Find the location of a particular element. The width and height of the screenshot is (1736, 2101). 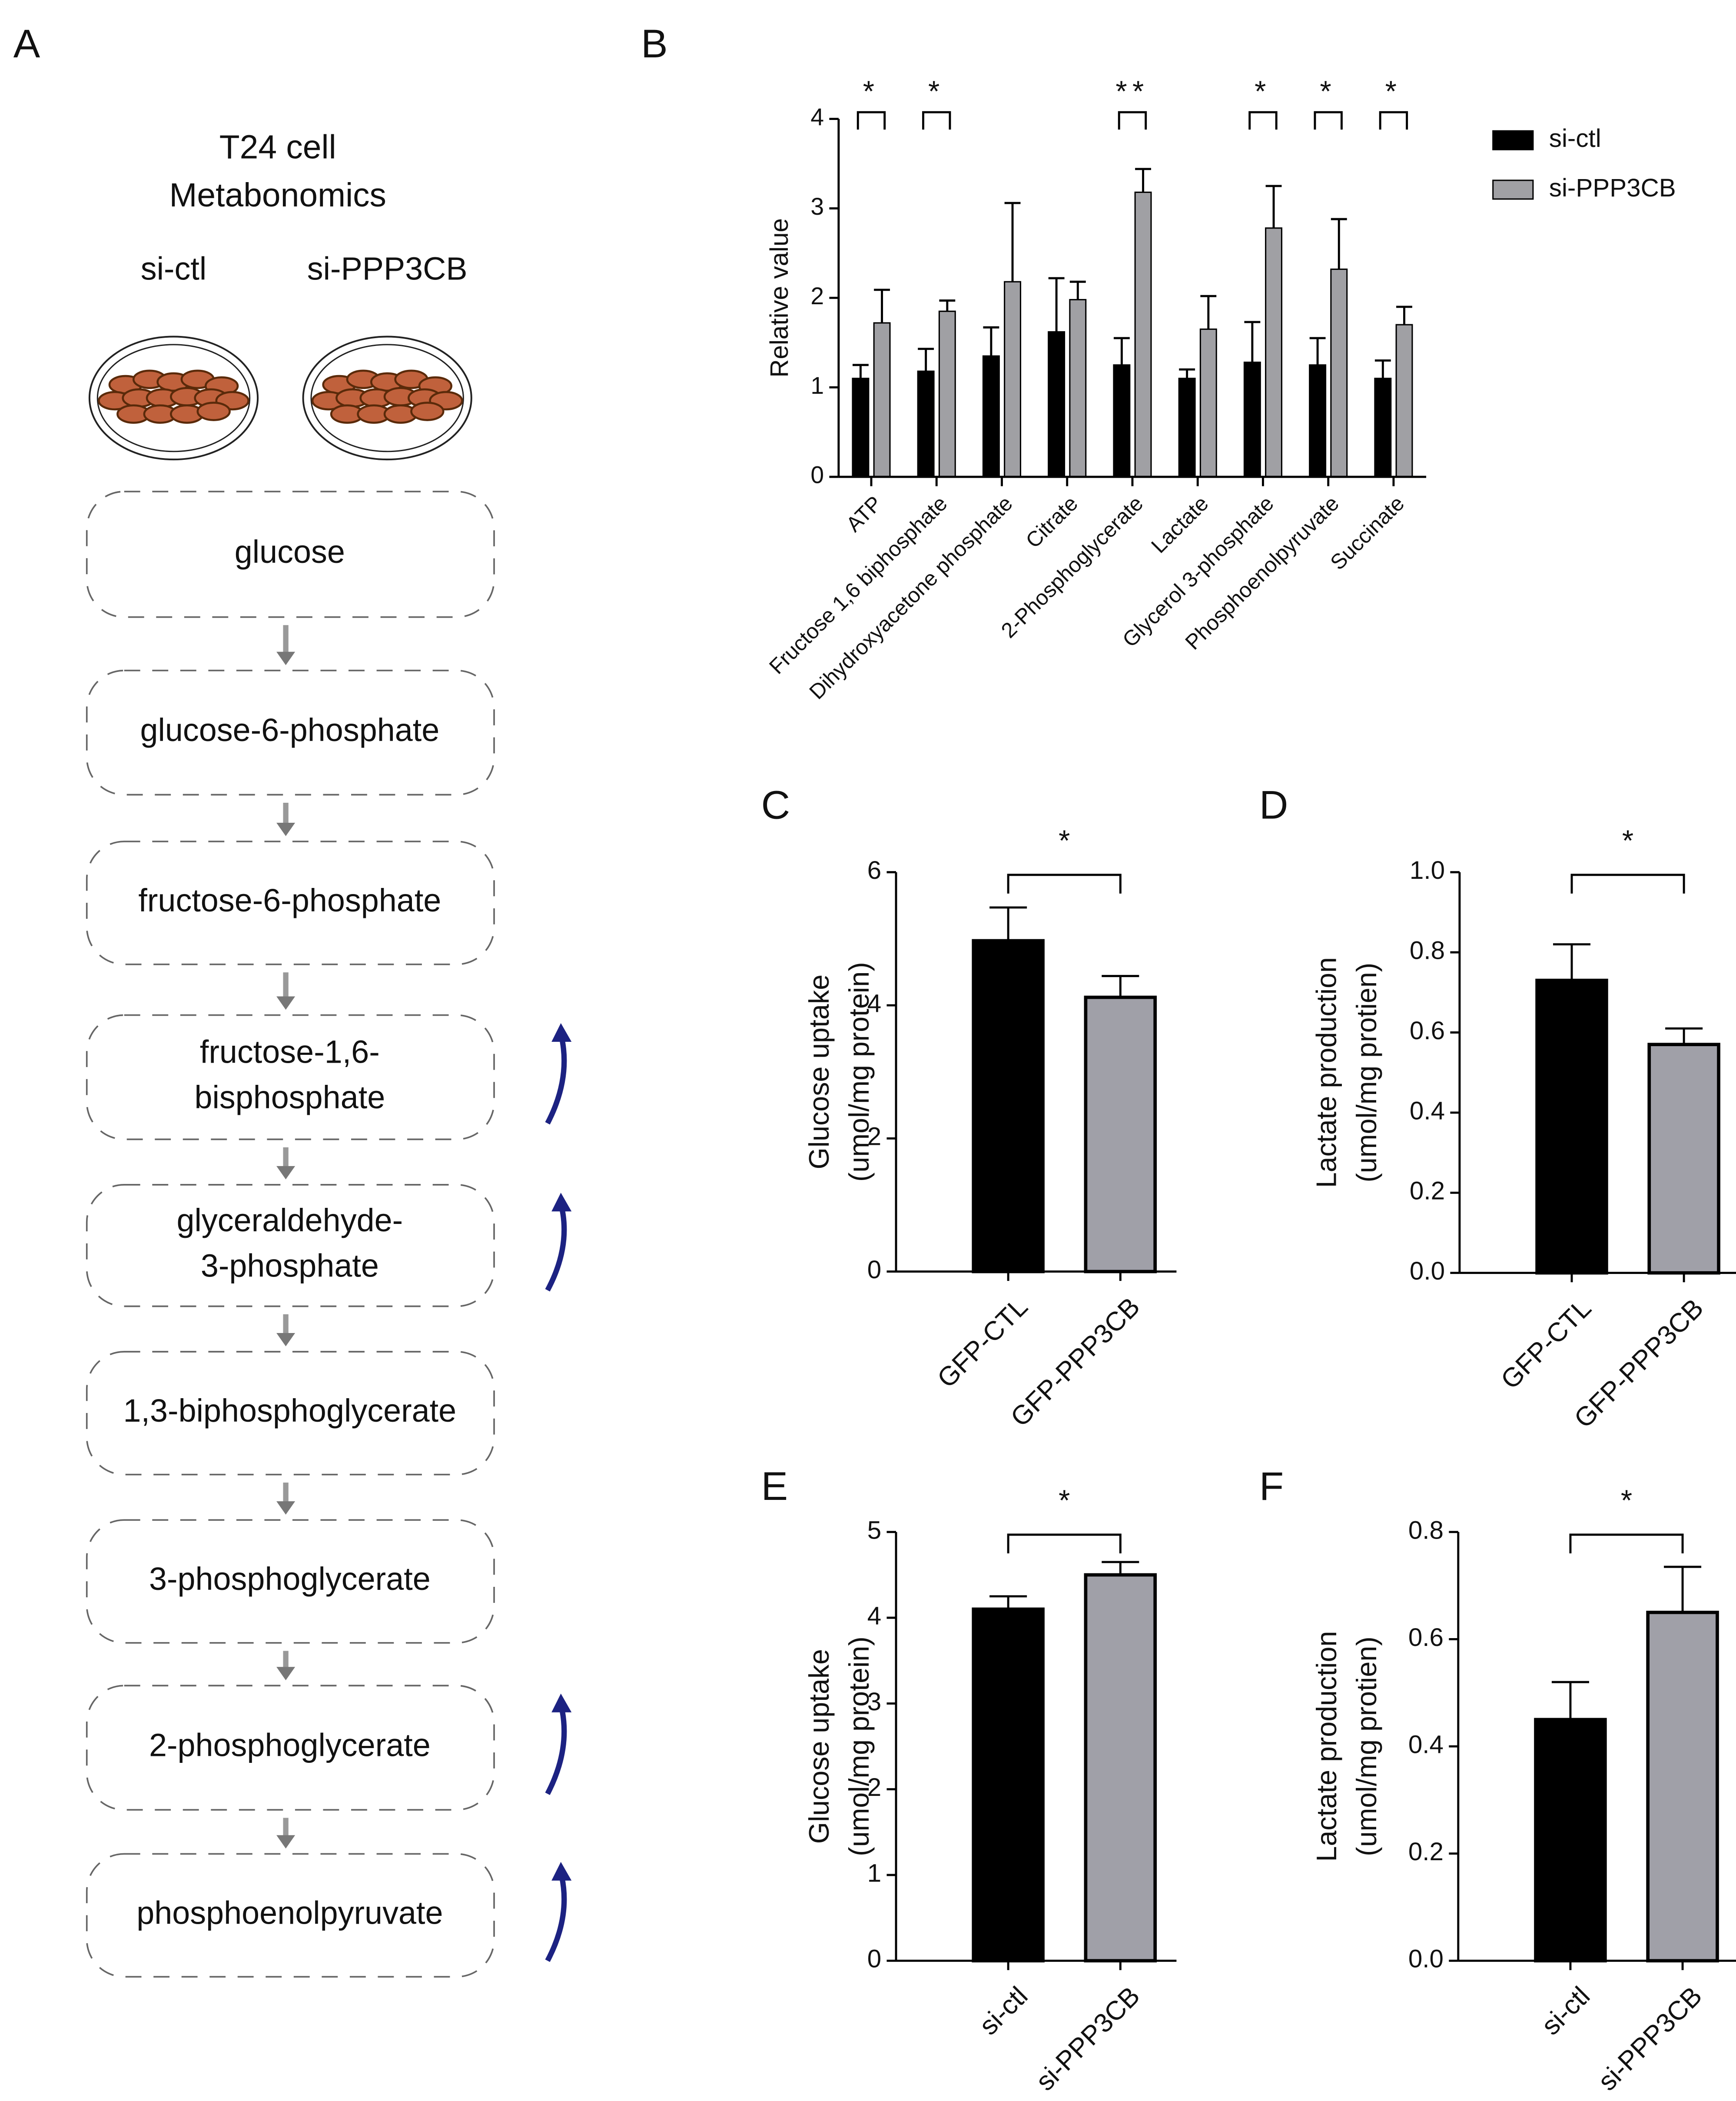

y-tick-label: 0.4 is located at coordinates (1427, 1111).